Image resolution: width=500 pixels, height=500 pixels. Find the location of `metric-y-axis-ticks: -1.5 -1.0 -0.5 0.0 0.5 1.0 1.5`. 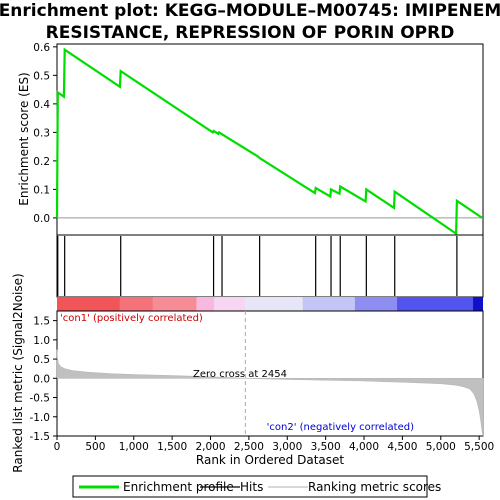

metric-y-axis-ticks: -1.5 -1.0 -0.5 0.0 0.5 1.0 1.5 is located at coordinates (43, 379).